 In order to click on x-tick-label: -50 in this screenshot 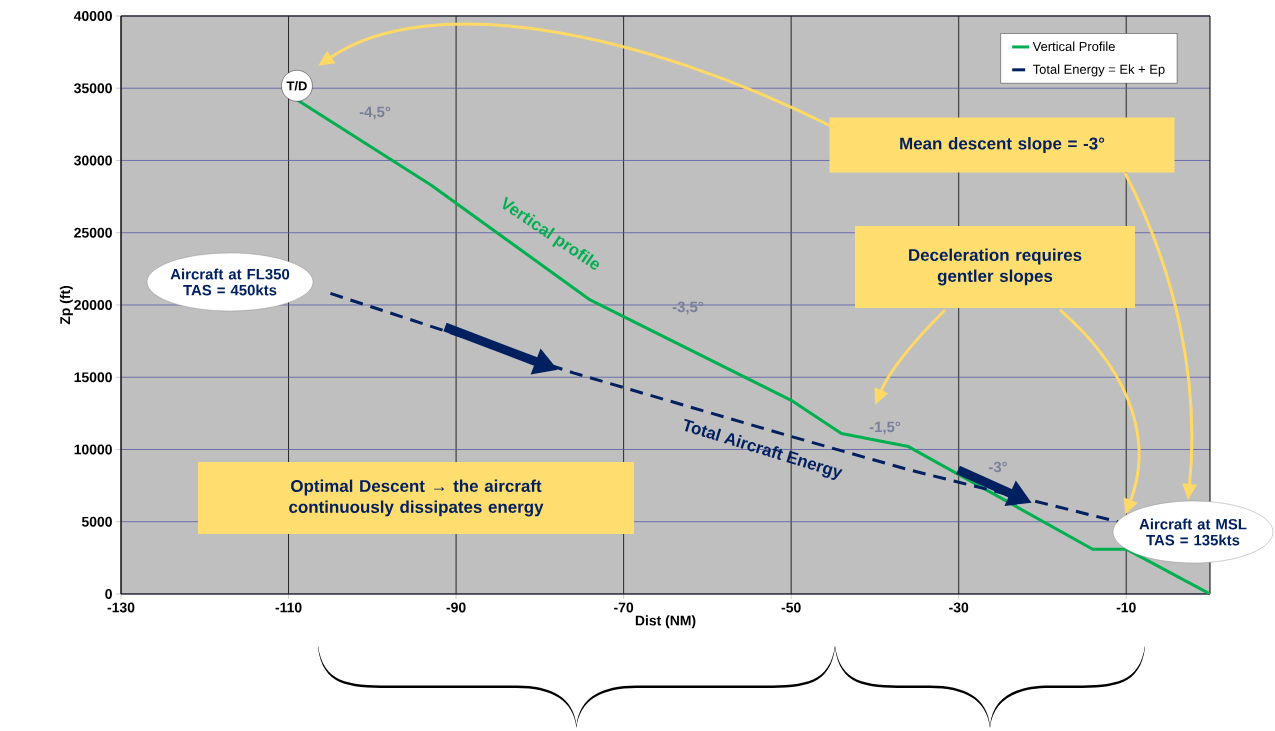, I will do `click(791, 607)`.